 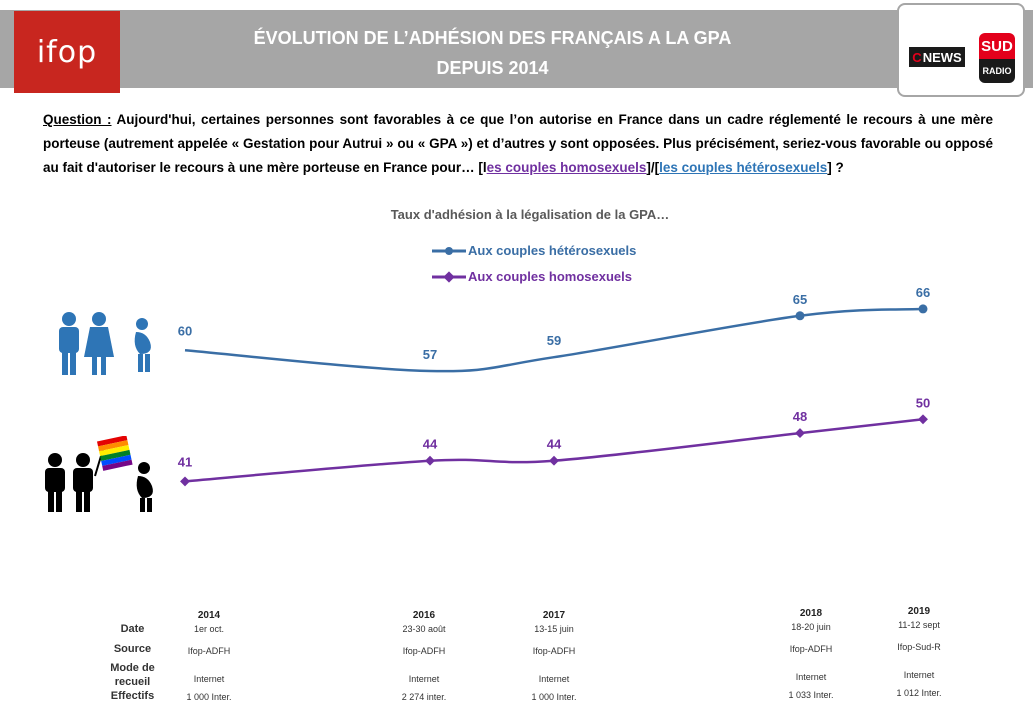 I want to click on header-banner, so click(x=516, y=49).